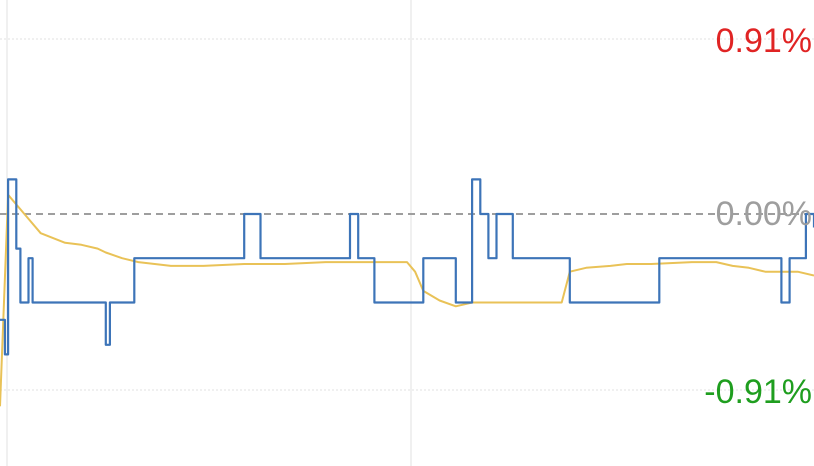 The height and width of the screenshot is (466, 814). What do you see at coordinates (763, 41) in the screenshot?
I see `y-tick-label-top: 0.91%` at bounding box center [763, 41].